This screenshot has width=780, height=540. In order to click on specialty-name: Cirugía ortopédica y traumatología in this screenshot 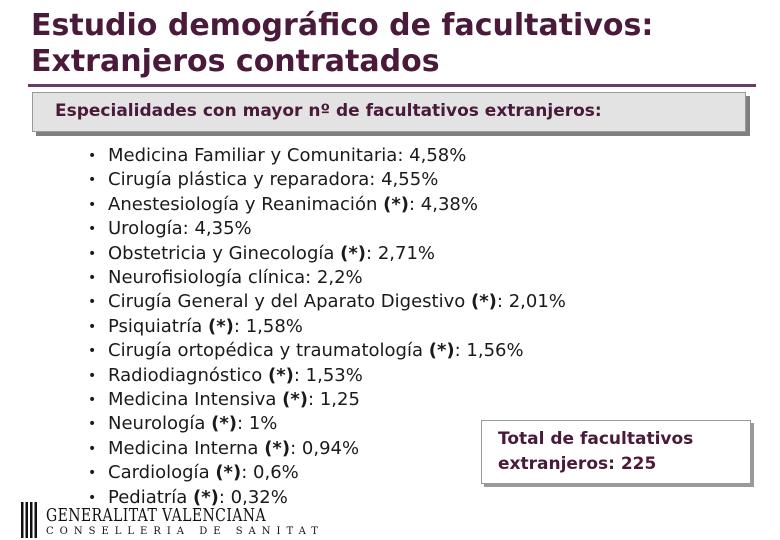, I will do `click(265, 351)`.